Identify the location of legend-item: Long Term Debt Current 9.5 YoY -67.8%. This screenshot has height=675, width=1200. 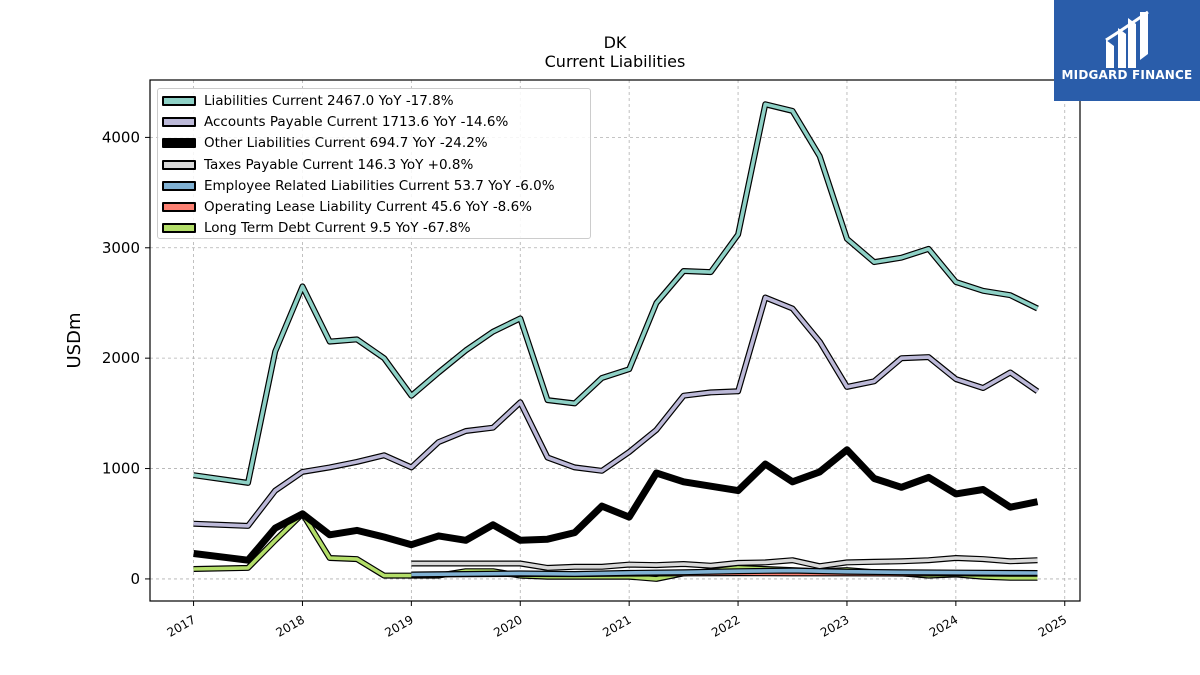
(375, 228).